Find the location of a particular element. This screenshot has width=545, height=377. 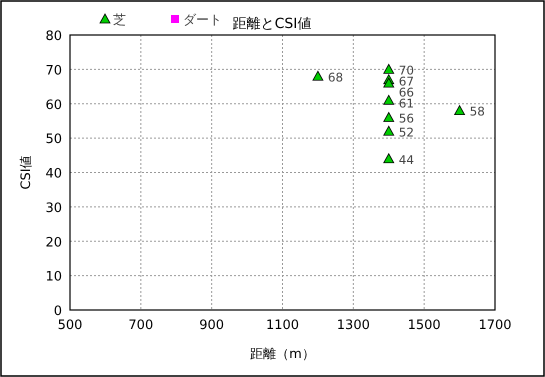

legend-label: 芝 is located at coordinates (119, 20).